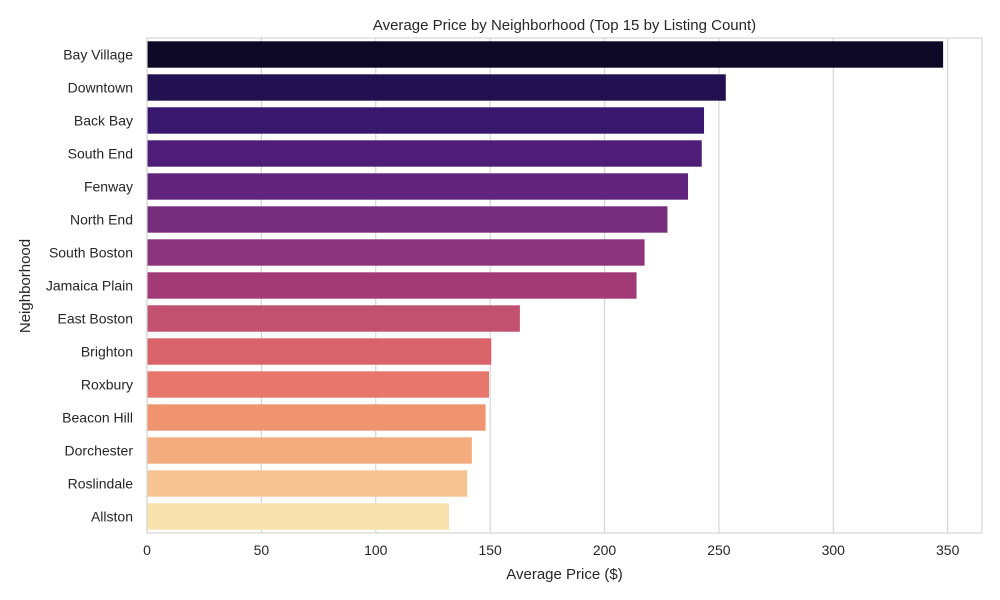 The width and height of the screenshot is (1000, 600). What do you see at coordinates (108, 187) in the screenshot?
I see `y-tick-label: Fenway` at bounding box center [108, 187].